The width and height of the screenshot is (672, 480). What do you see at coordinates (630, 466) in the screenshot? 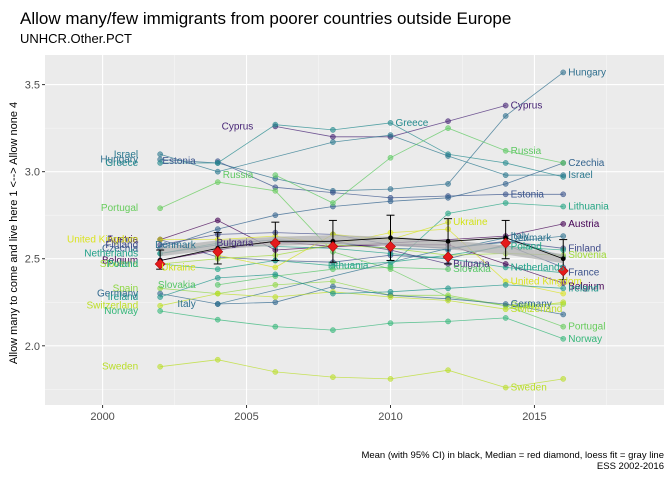
I see `caption-line-2: ESS 2002-2016` at bounding box center [630, 466].